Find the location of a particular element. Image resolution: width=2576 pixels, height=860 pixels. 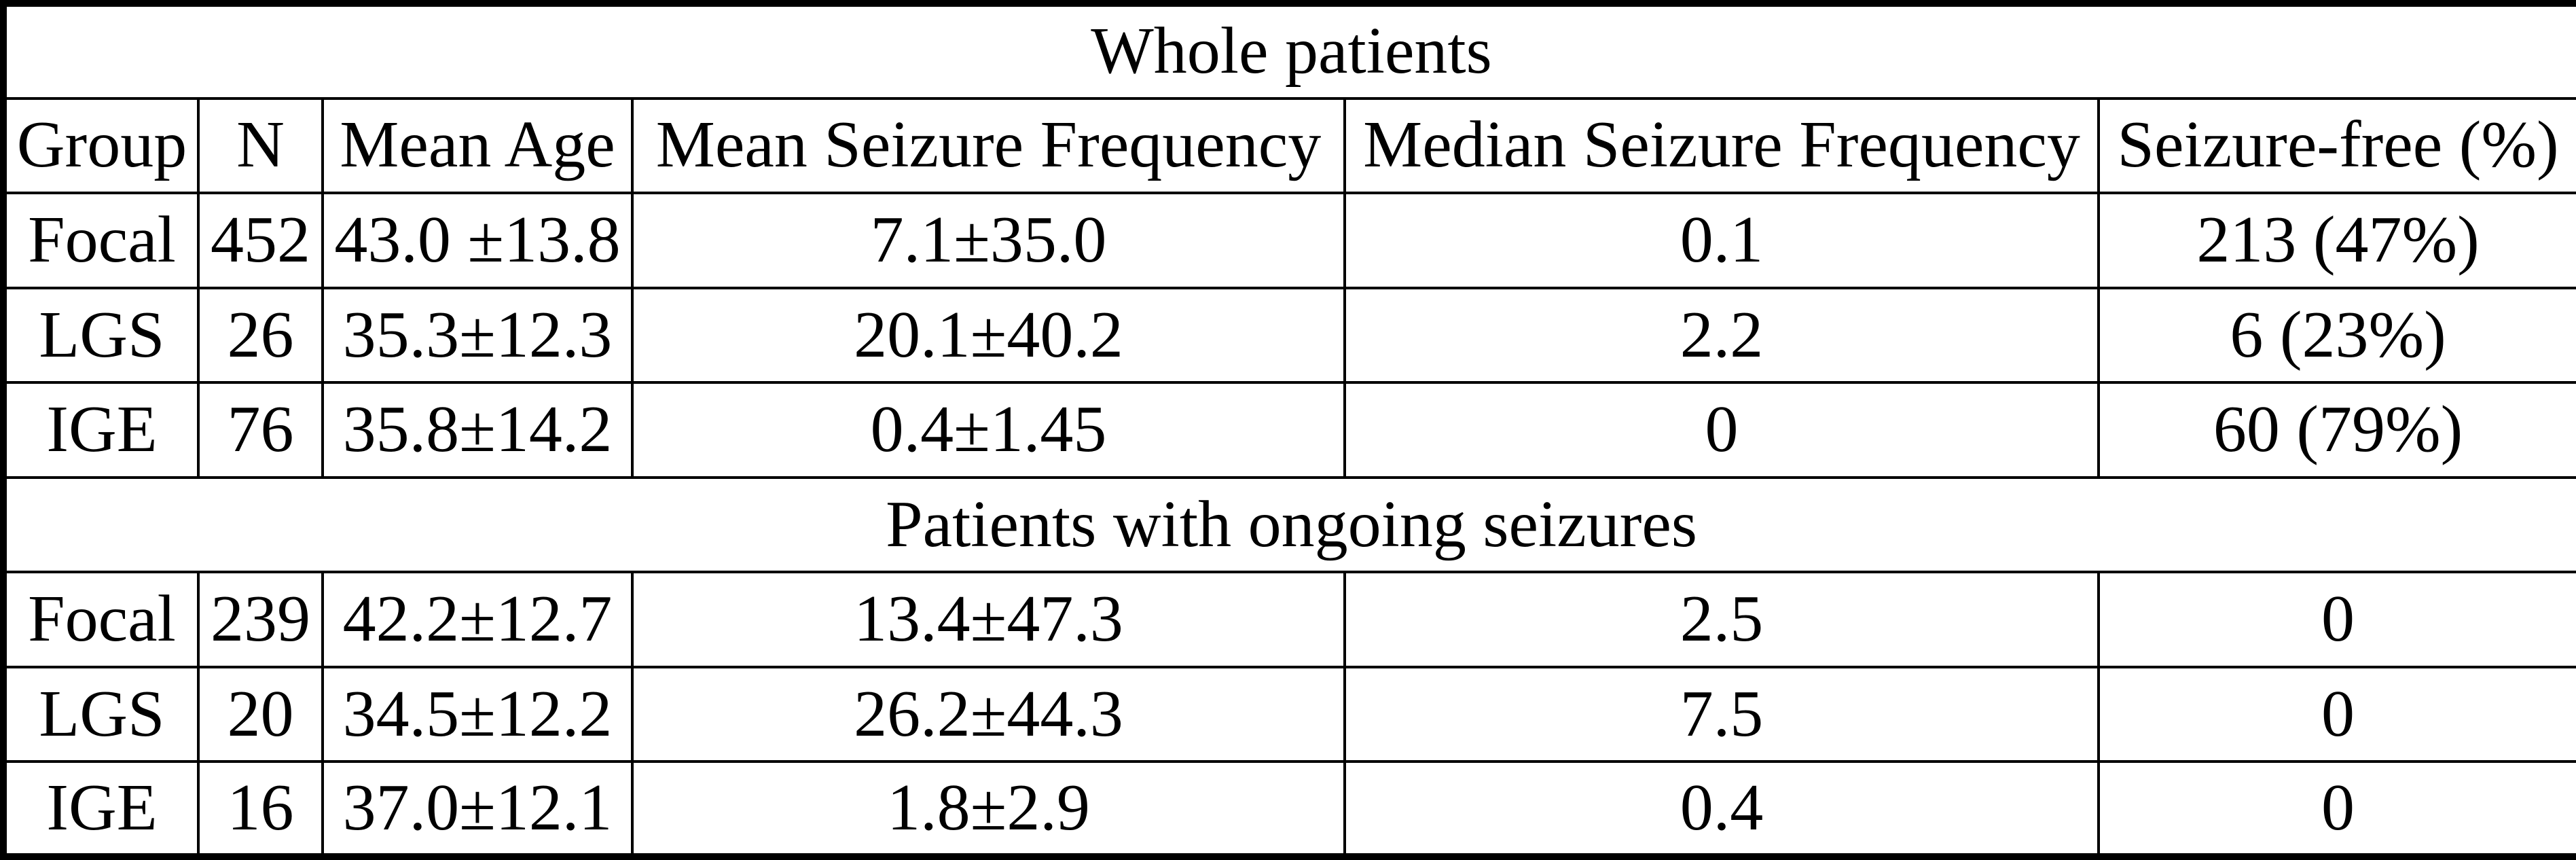

section-title-row-whole-patients: Whole patients is located at coordinates (1288, 51).